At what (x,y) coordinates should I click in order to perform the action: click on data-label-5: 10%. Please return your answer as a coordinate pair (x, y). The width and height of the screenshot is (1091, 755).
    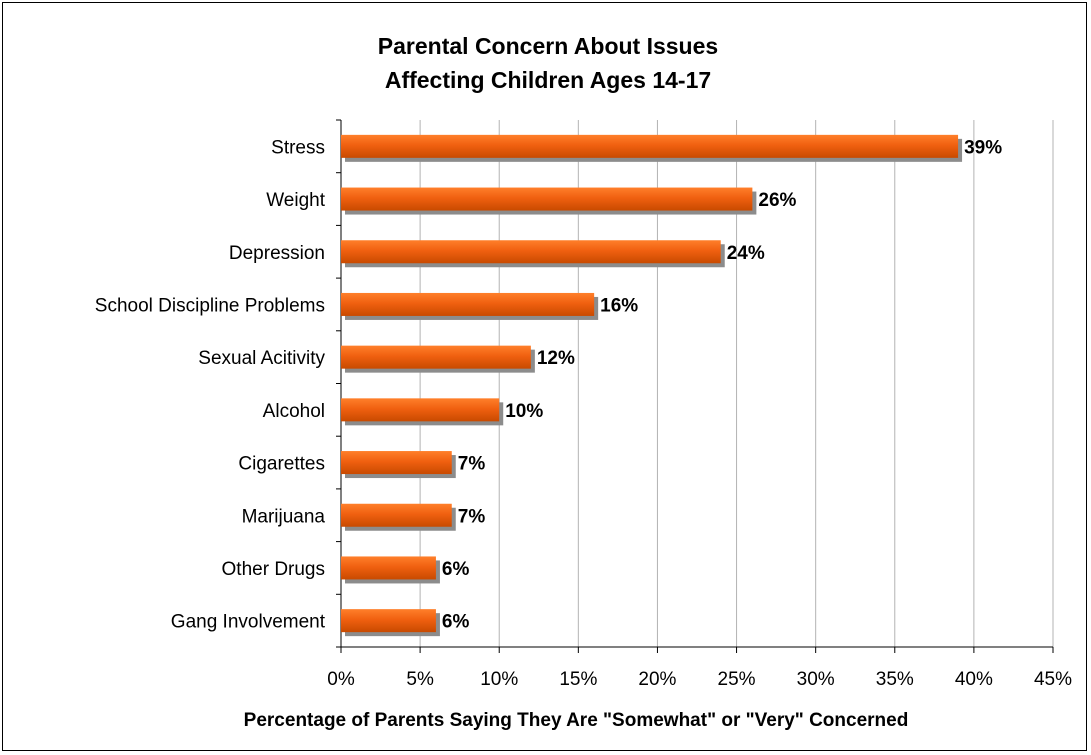
    Looking at the image, I should click on (524, 411).